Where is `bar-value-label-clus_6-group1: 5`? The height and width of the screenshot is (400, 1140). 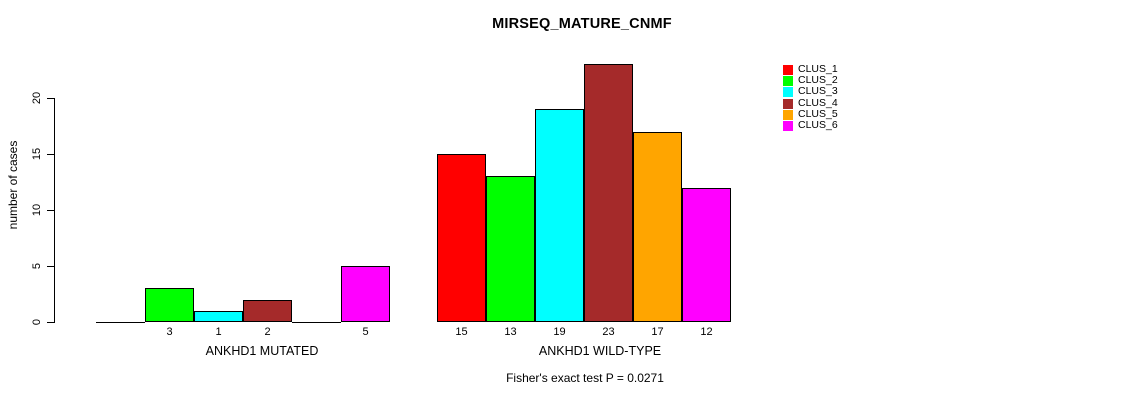 bar-value-label-clus_6-group1: 5 is located at coordinates (365, 332).